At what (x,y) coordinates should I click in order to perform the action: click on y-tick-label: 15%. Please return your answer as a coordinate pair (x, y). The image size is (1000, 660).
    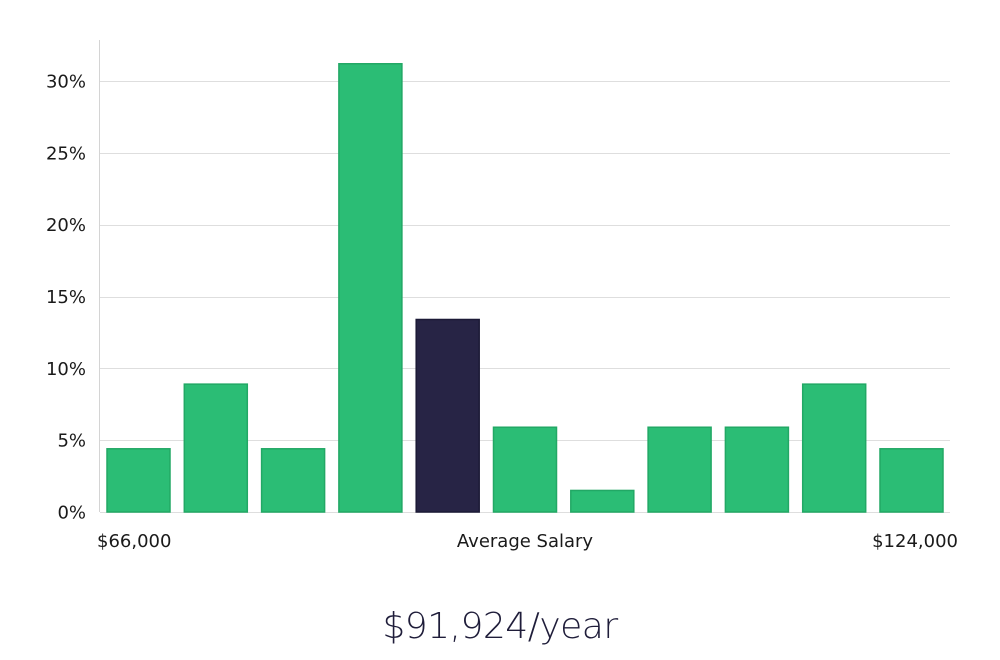
    Looking at the image, I should click on (66, 297).